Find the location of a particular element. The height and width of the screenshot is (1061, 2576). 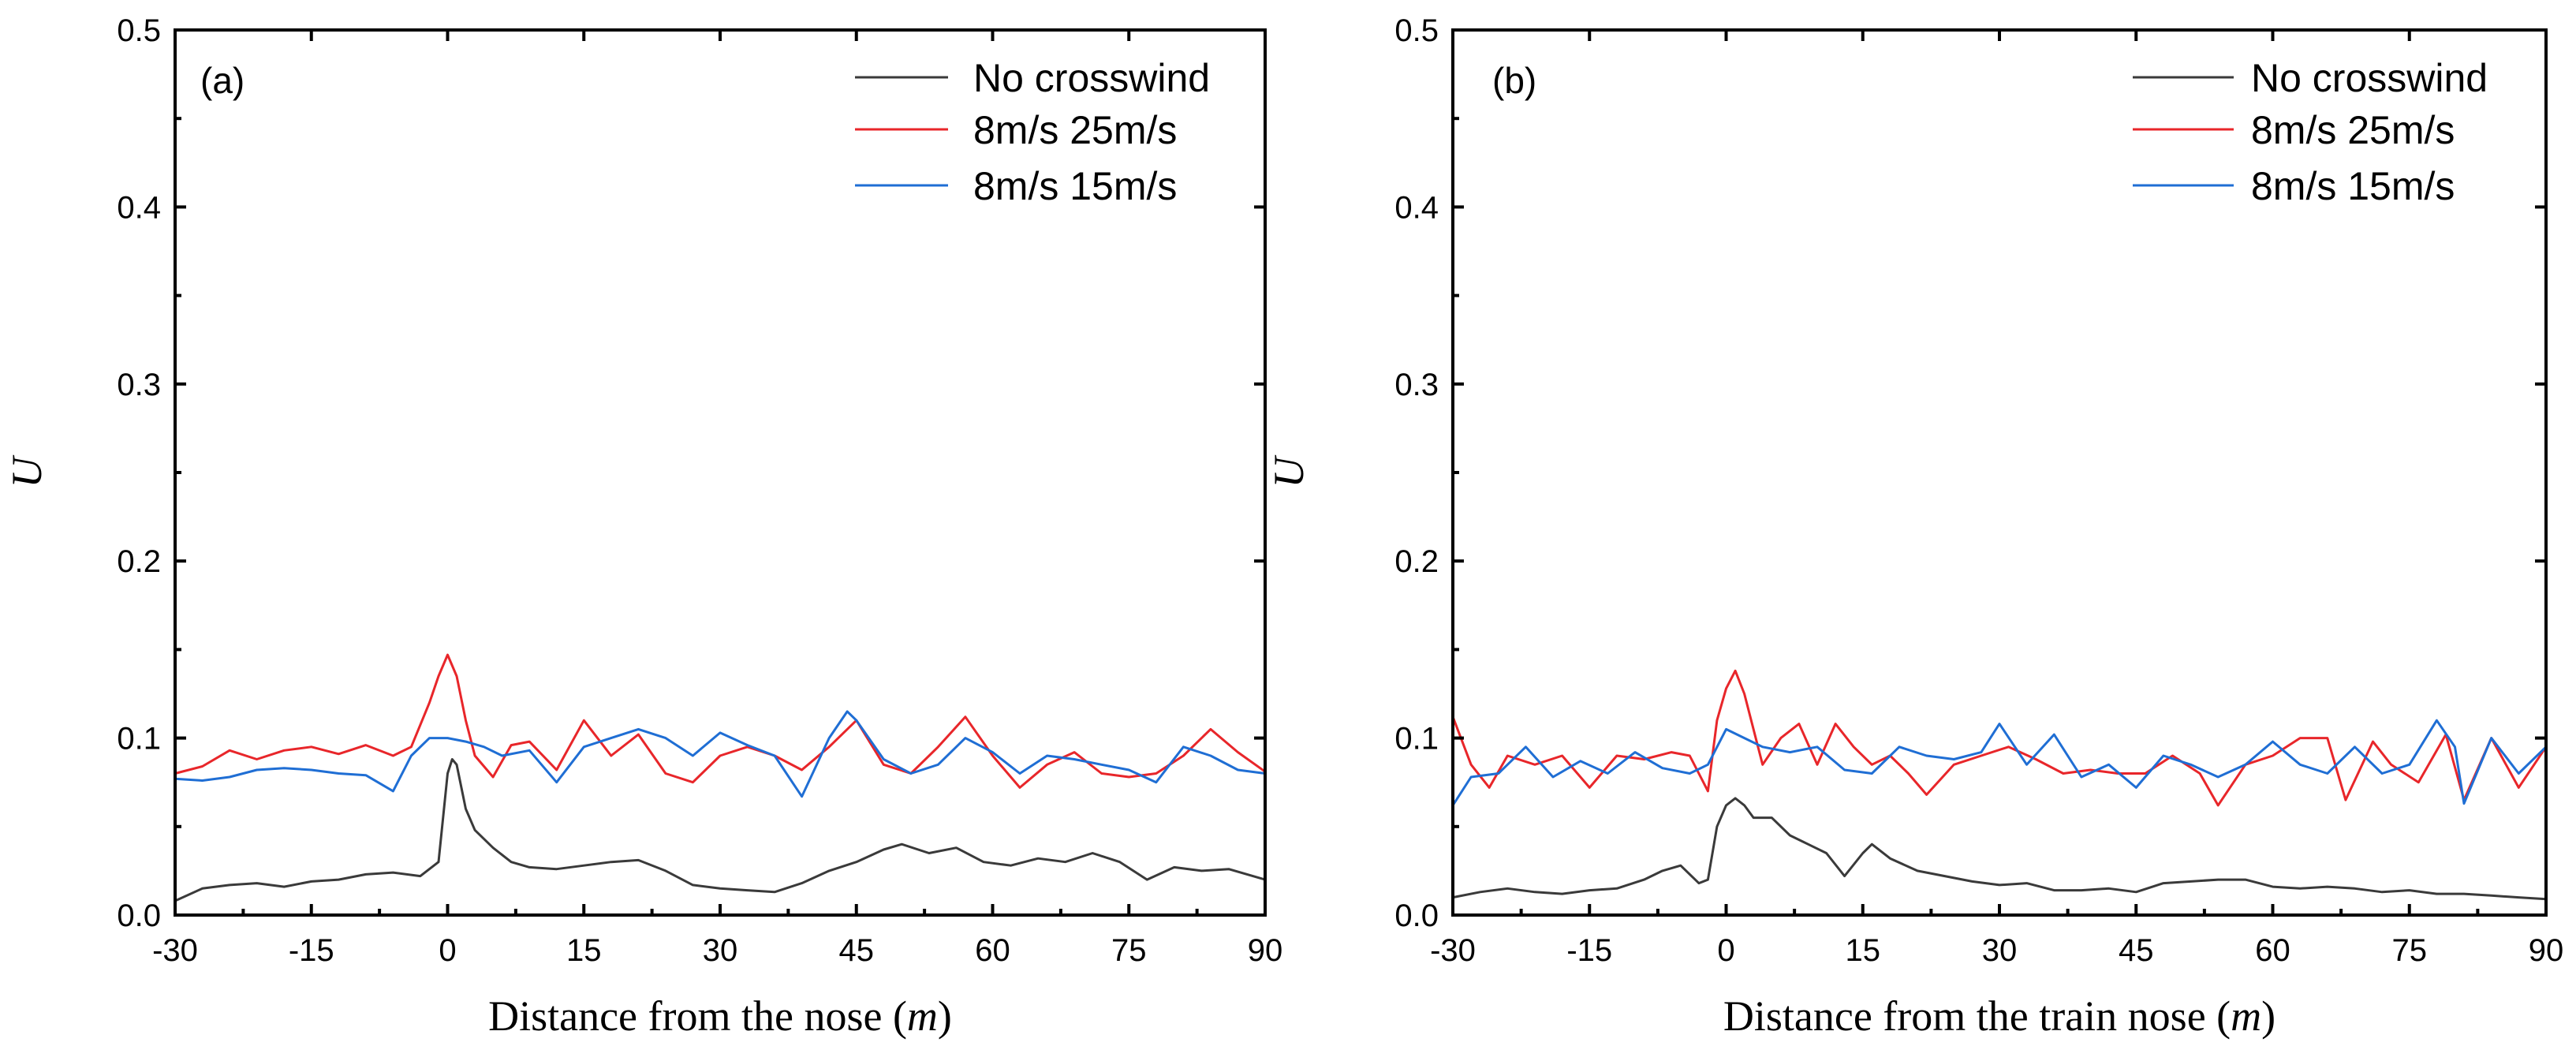

series-layer-a is located at coordinates (720, 777).